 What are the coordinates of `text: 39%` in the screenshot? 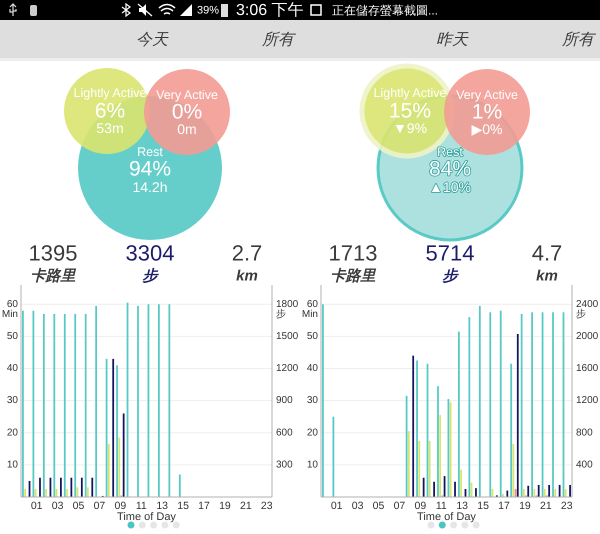 It's located at (208, 10).